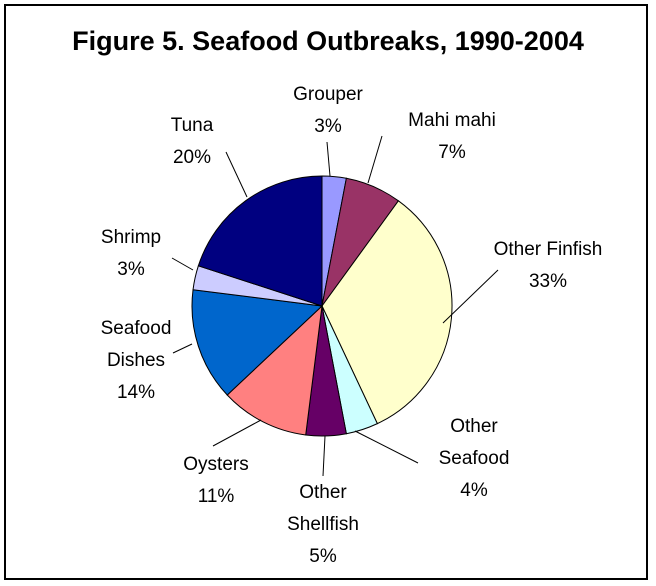  Describe the element at coordinates (375, 159) in the screenshot. I see `leader-line-mahi-mahi` at that location.